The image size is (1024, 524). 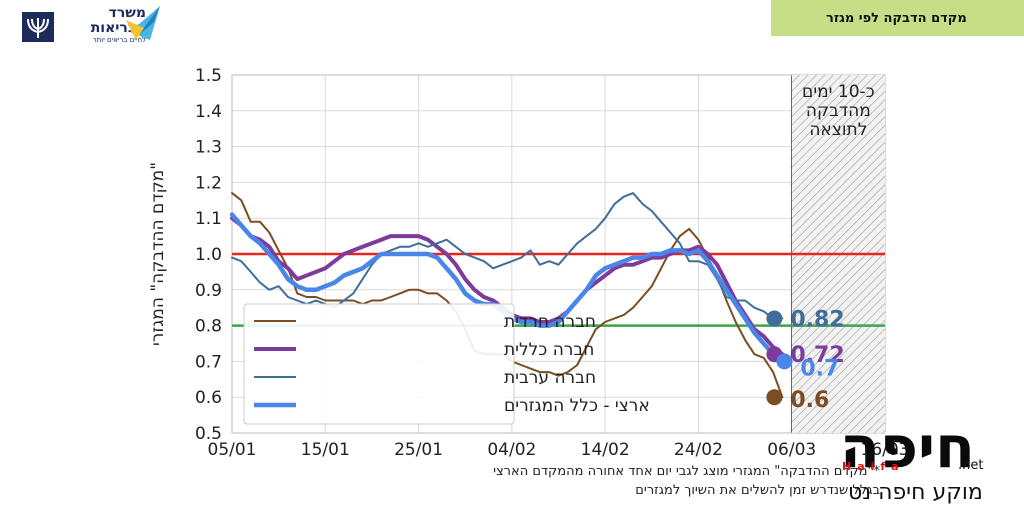 What do you see at coordinates (208, 148) in the screenshot?
I see `y-tick-label: 1.3` at bounding box center [208, 148].